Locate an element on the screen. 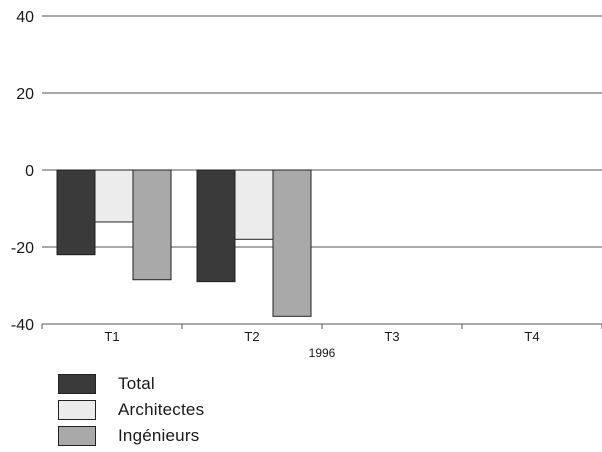 The height and width of the screenshot is (452, 602). y-tick-label: 40 is located at coordinates (25, 17).